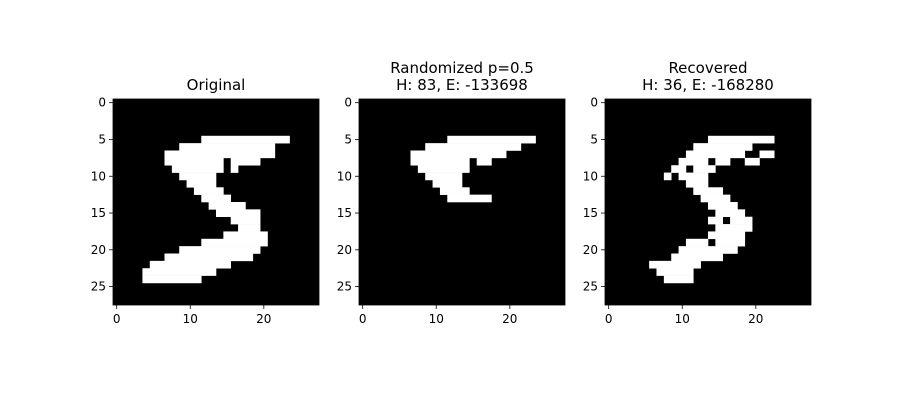 This screenshot has width=900, height=400. I want to click on chart-subtitle: H: 83, E: -133698, so click(462, 85).